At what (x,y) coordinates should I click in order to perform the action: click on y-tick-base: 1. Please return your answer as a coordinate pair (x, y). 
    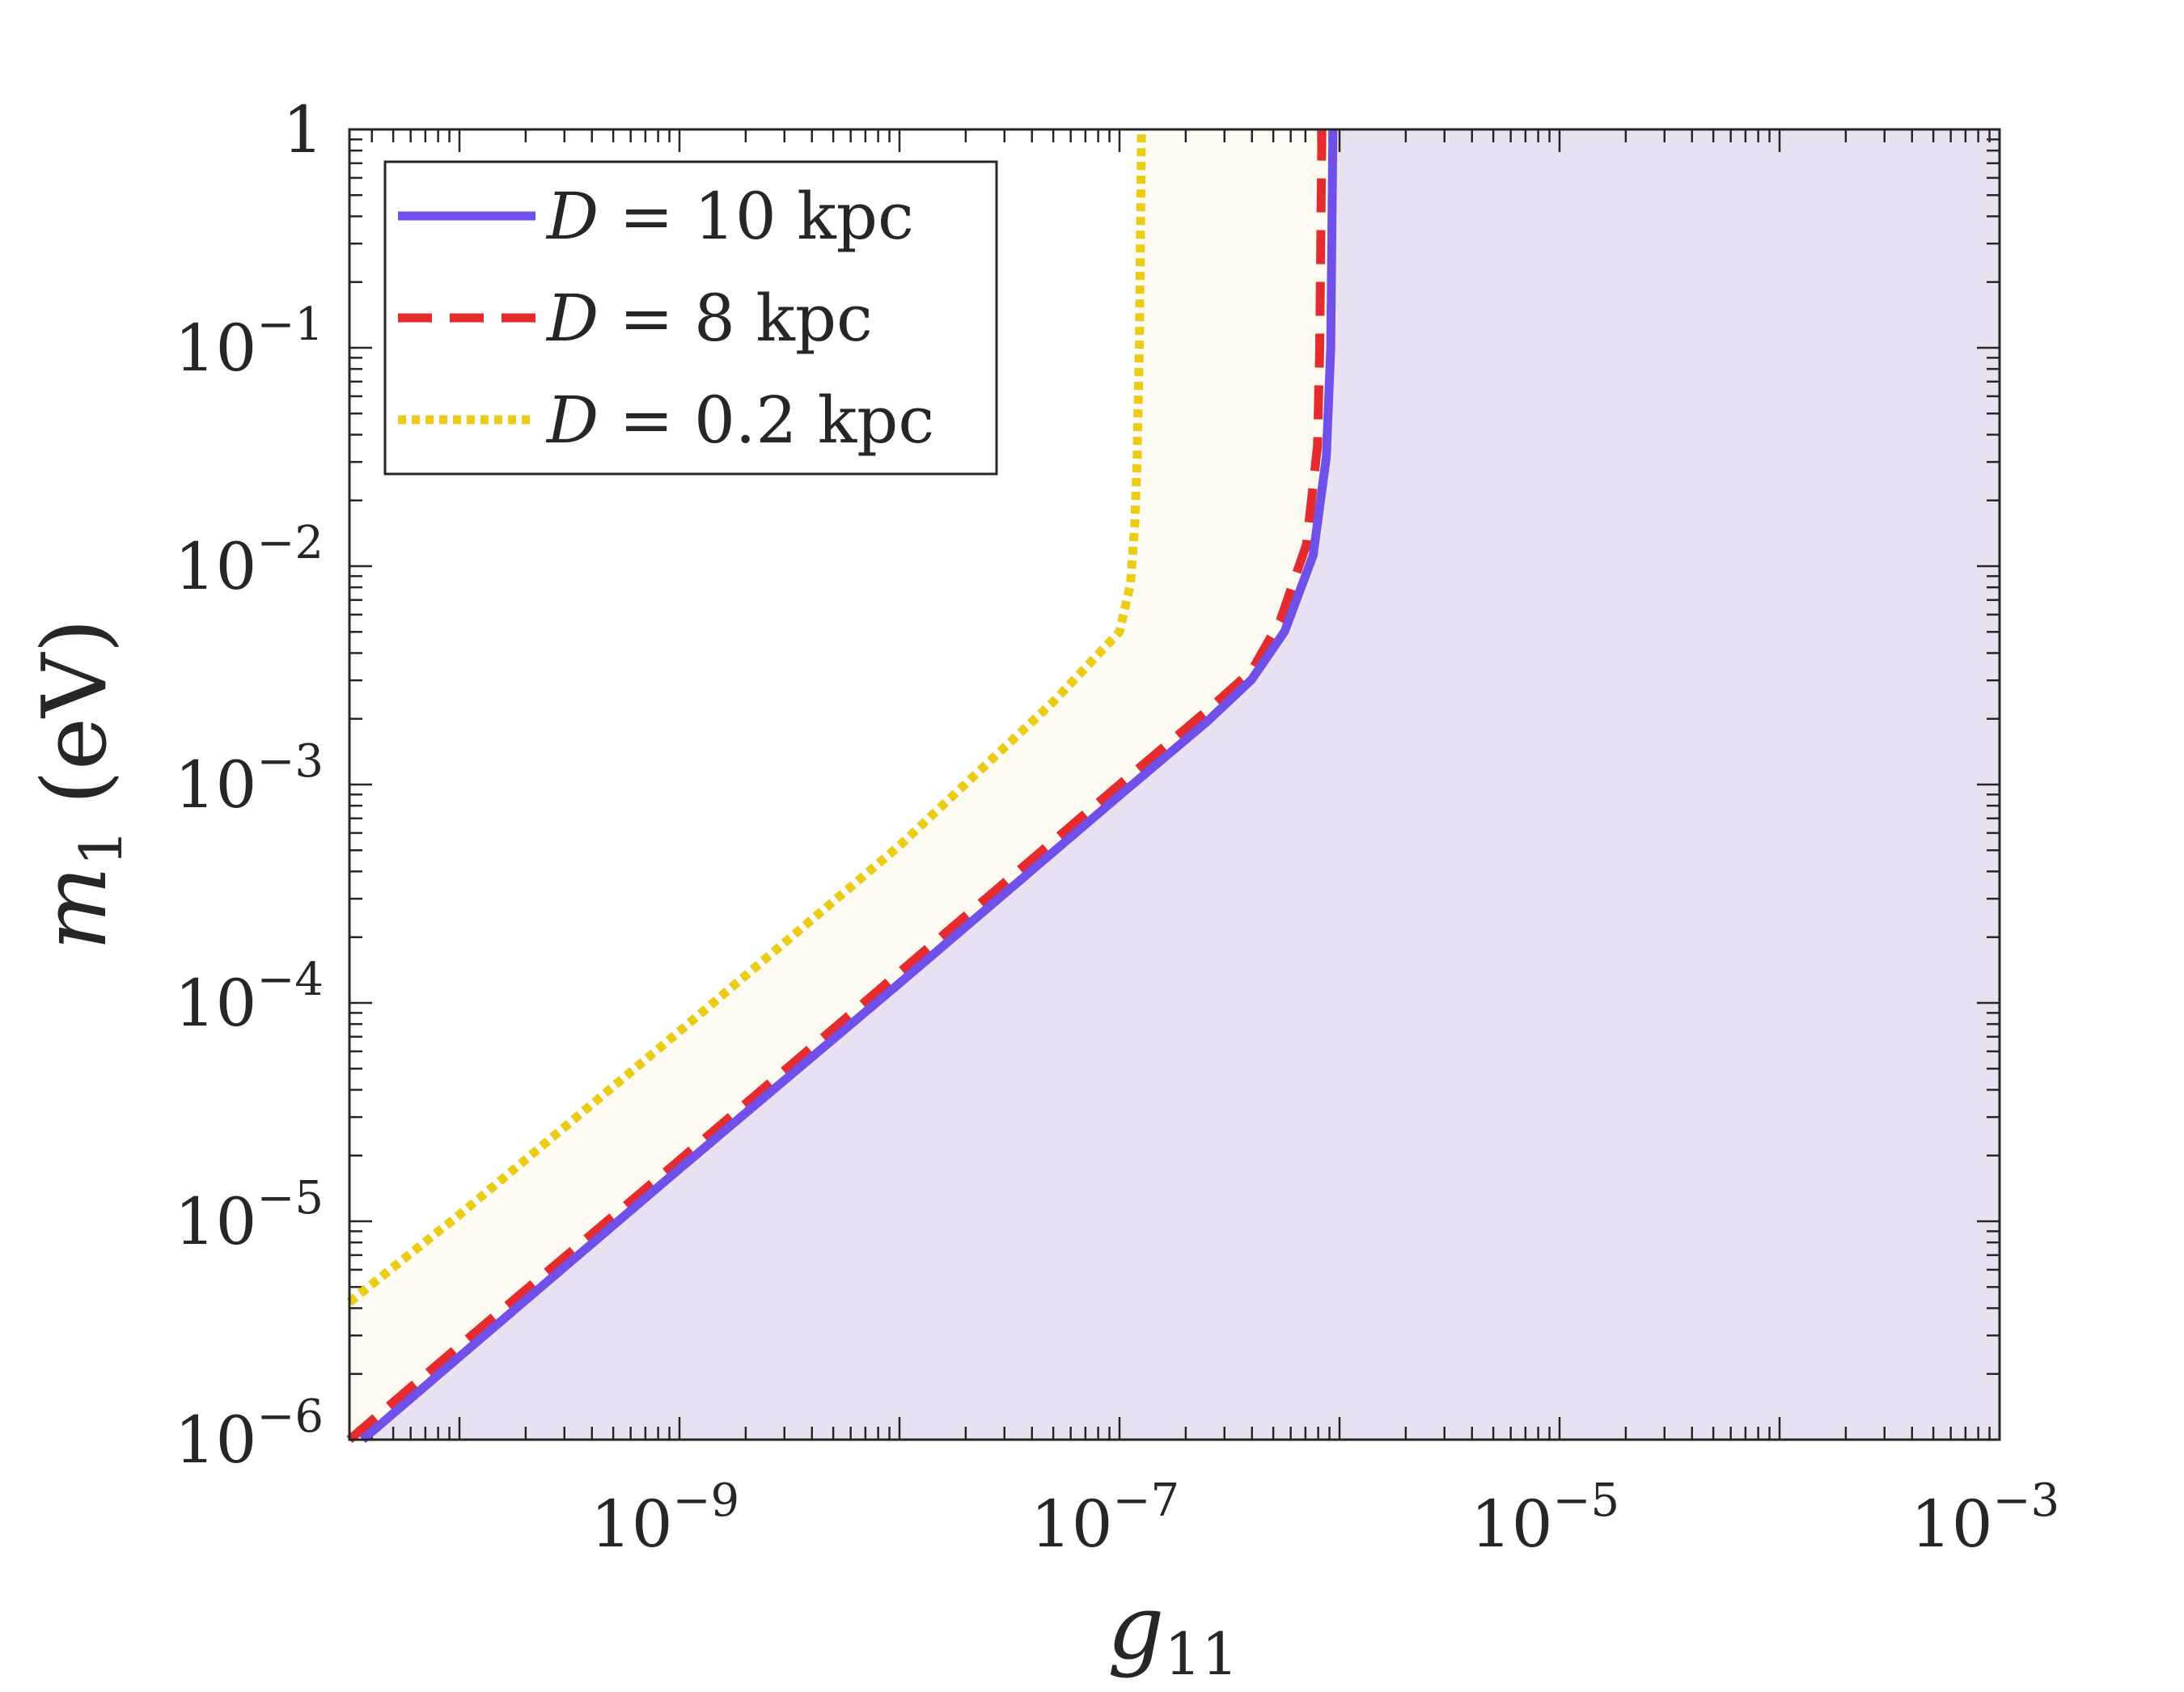
    Looking at the image, I should click on (303, 129).